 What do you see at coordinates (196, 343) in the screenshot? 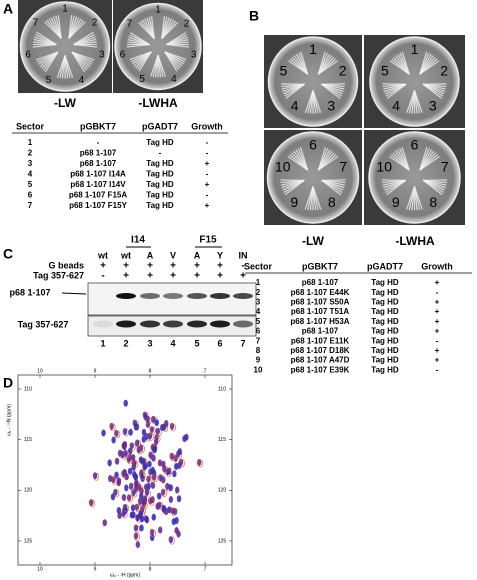
I see `lane-number: 5` at bounding box center [196, 343].